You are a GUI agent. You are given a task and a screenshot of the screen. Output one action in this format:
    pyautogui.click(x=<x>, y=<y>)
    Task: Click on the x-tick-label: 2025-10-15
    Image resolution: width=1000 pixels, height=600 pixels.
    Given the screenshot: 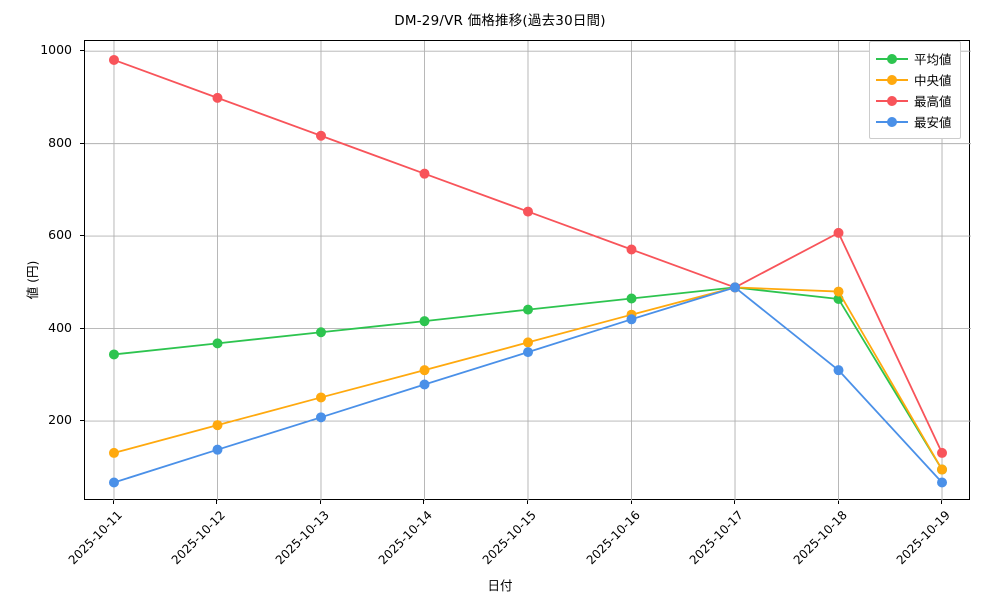 What is the action you would take?
    pyautogui.click(x=509, y=538)
    